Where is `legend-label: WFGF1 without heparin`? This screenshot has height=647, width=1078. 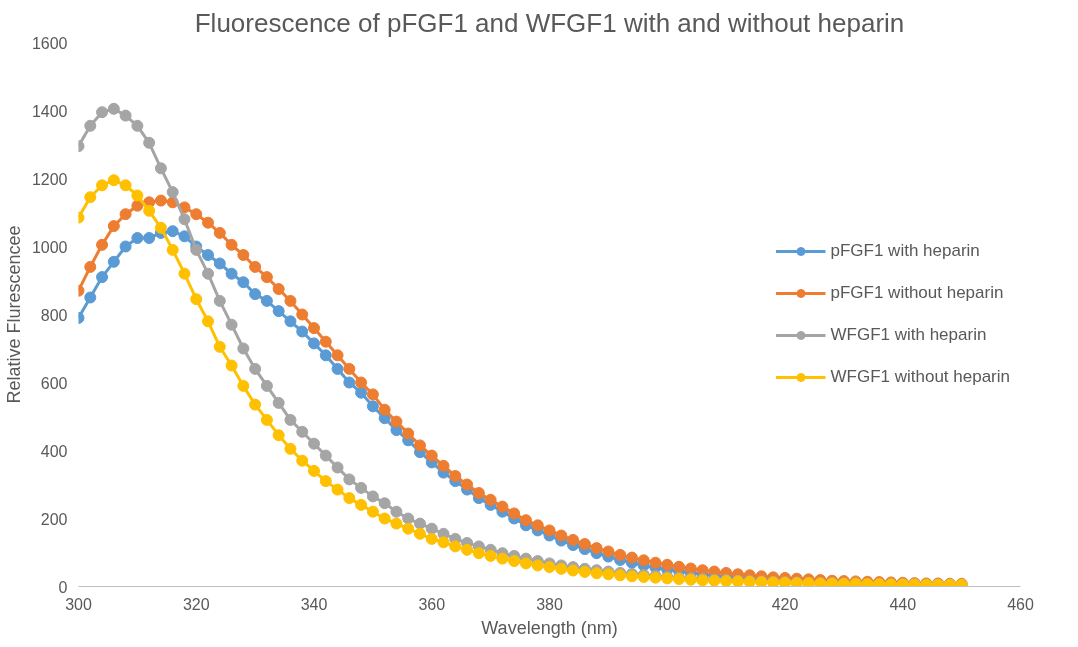 legend-label: WFGF1 without heparin is located at coordinates (920, 377).